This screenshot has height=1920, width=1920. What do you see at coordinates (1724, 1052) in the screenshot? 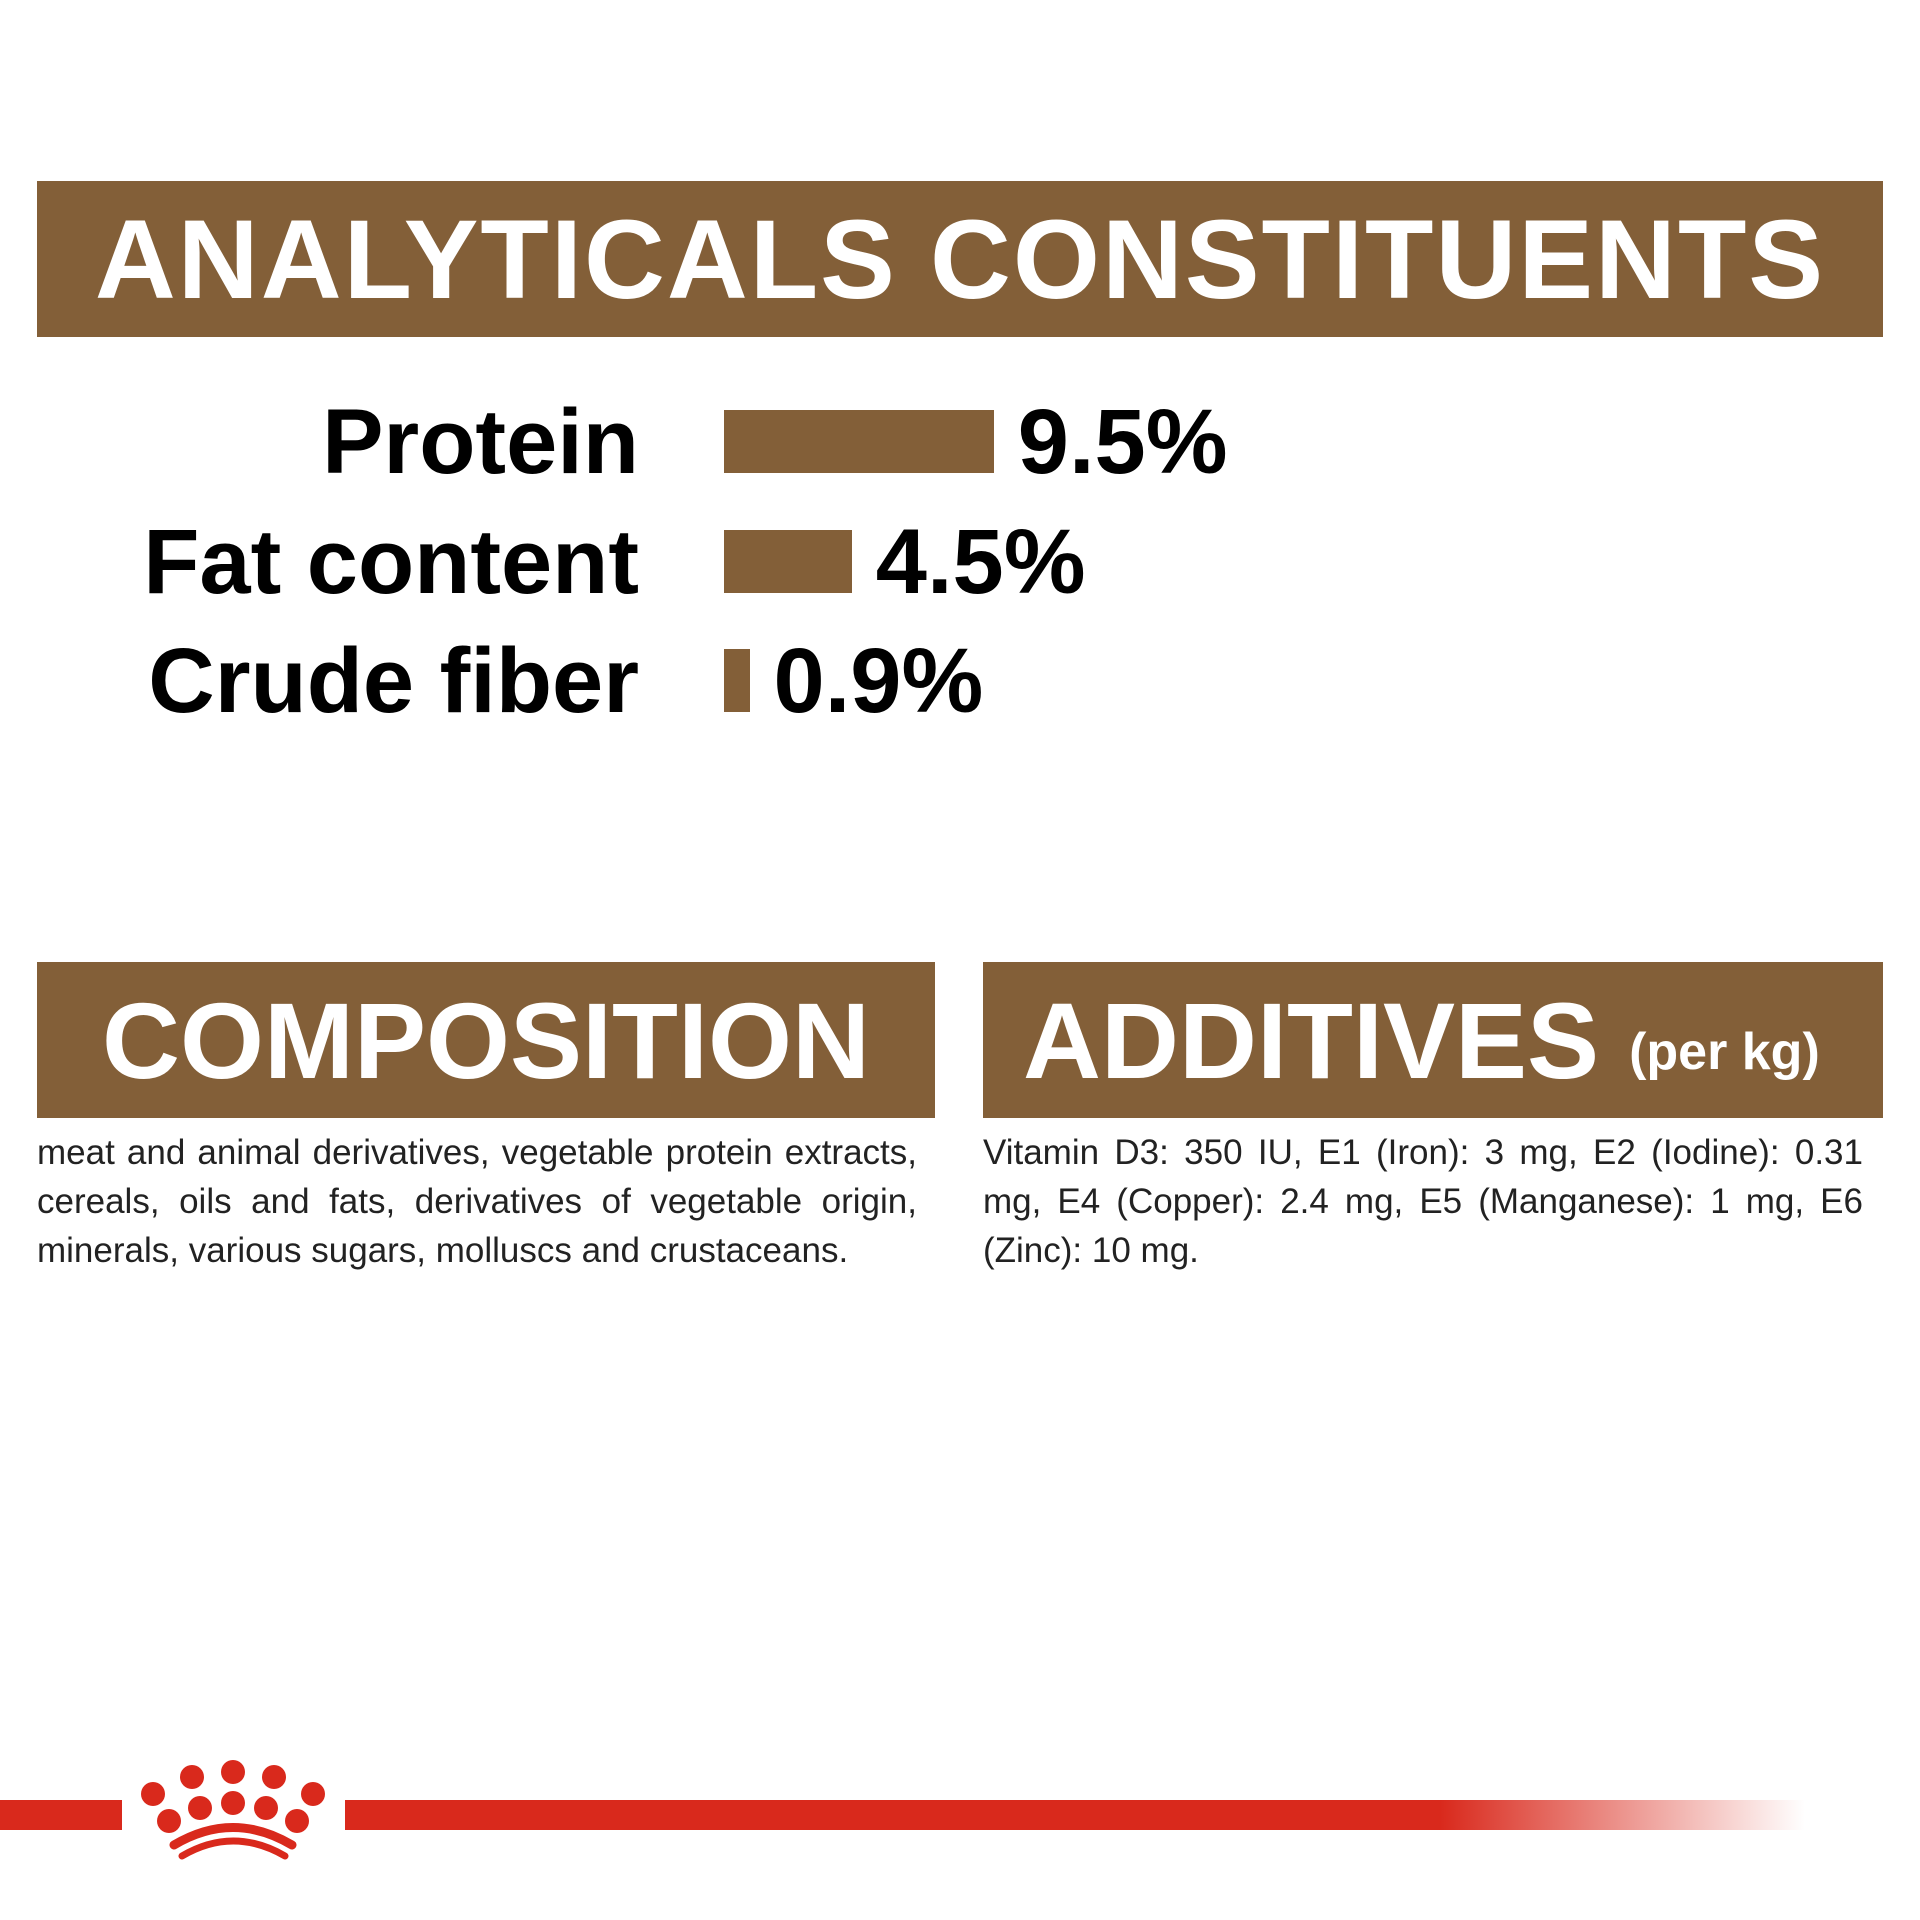
I see `additives-unit: (per kg)` at bounding box center [1724, 1052].